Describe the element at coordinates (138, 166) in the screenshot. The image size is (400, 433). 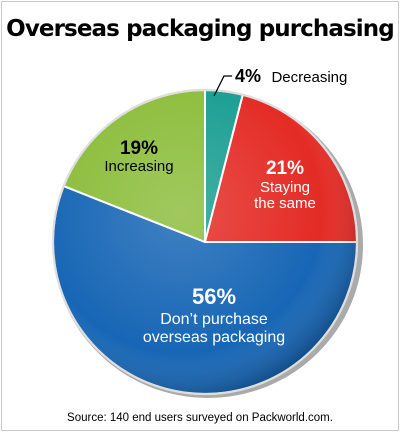
I see `label-increasing-text: Increasing` at that location.